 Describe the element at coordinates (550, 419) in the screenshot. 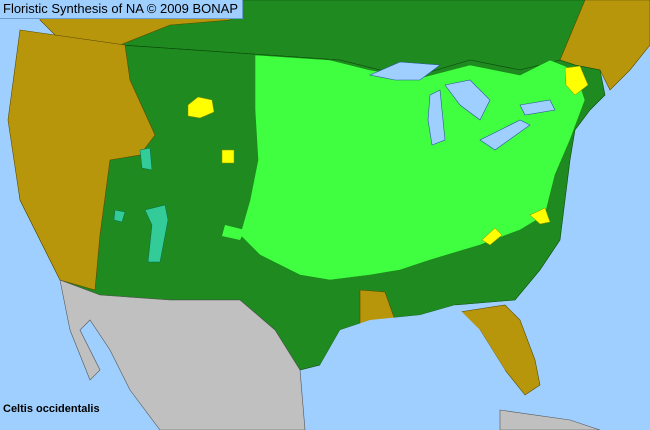

I see `cuba` at that location.